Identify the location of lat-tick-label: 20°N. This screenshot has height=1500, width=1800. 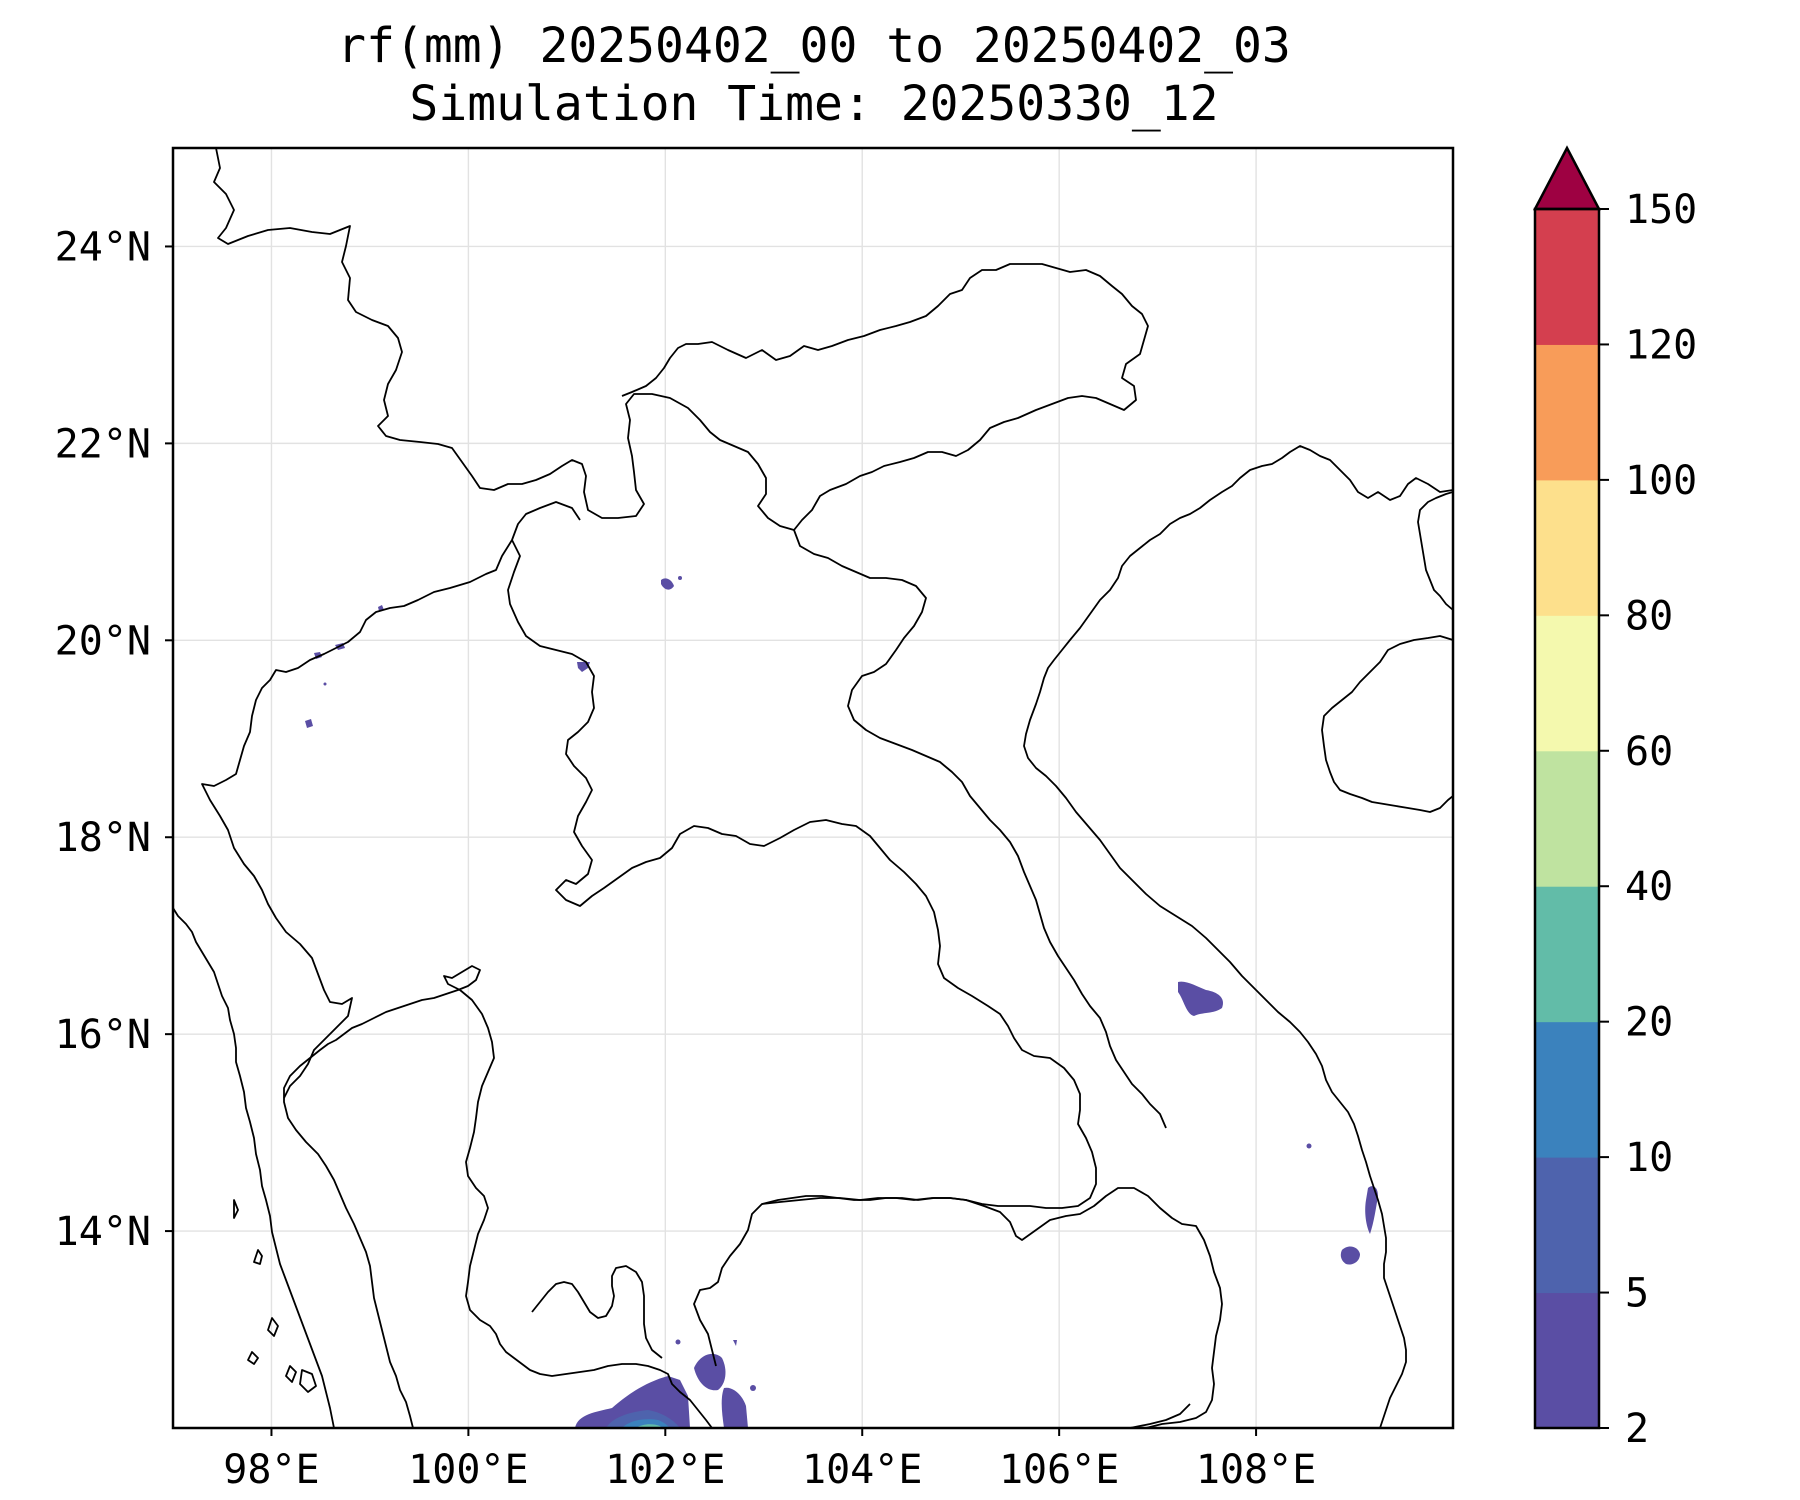
(103, 641).